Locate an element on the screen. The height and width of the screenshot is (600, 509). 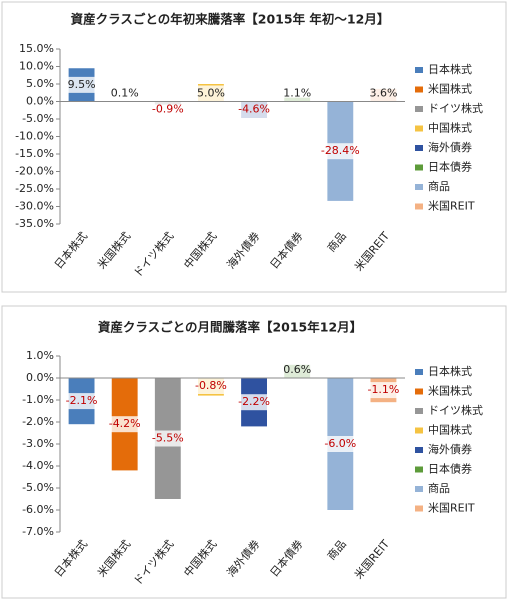
y-tick-label: 1.0% is located at coordinates (40, 355).